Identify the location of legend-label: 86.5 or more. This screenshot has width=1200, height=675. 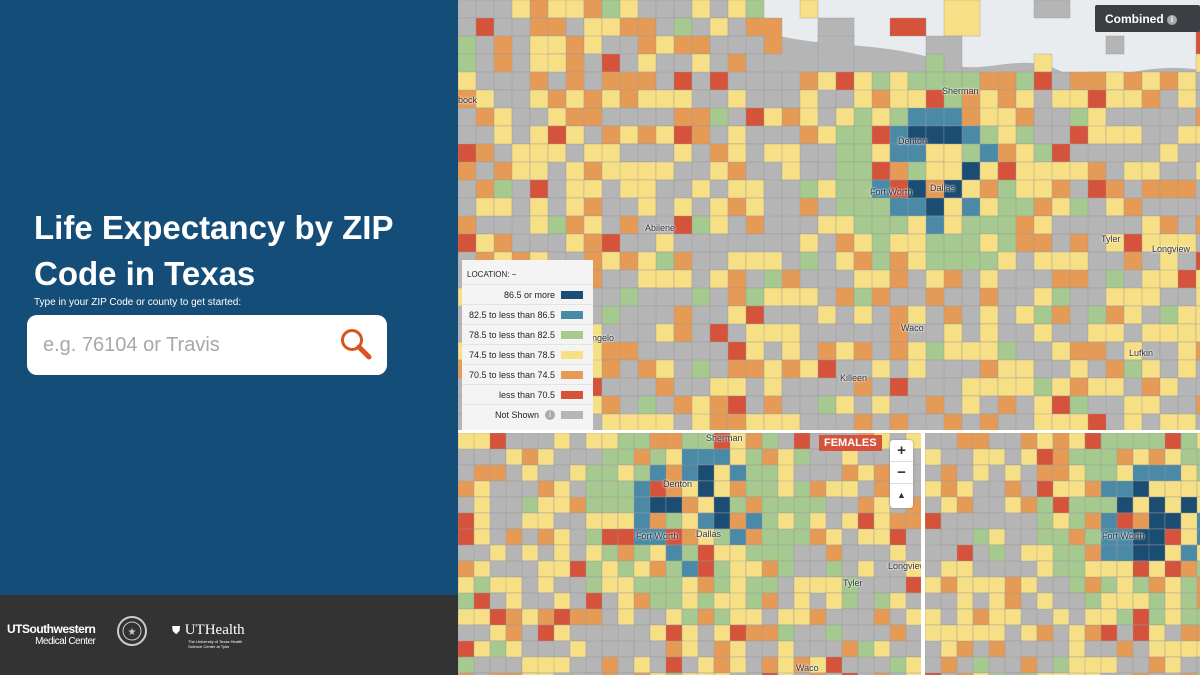
(529, 294).